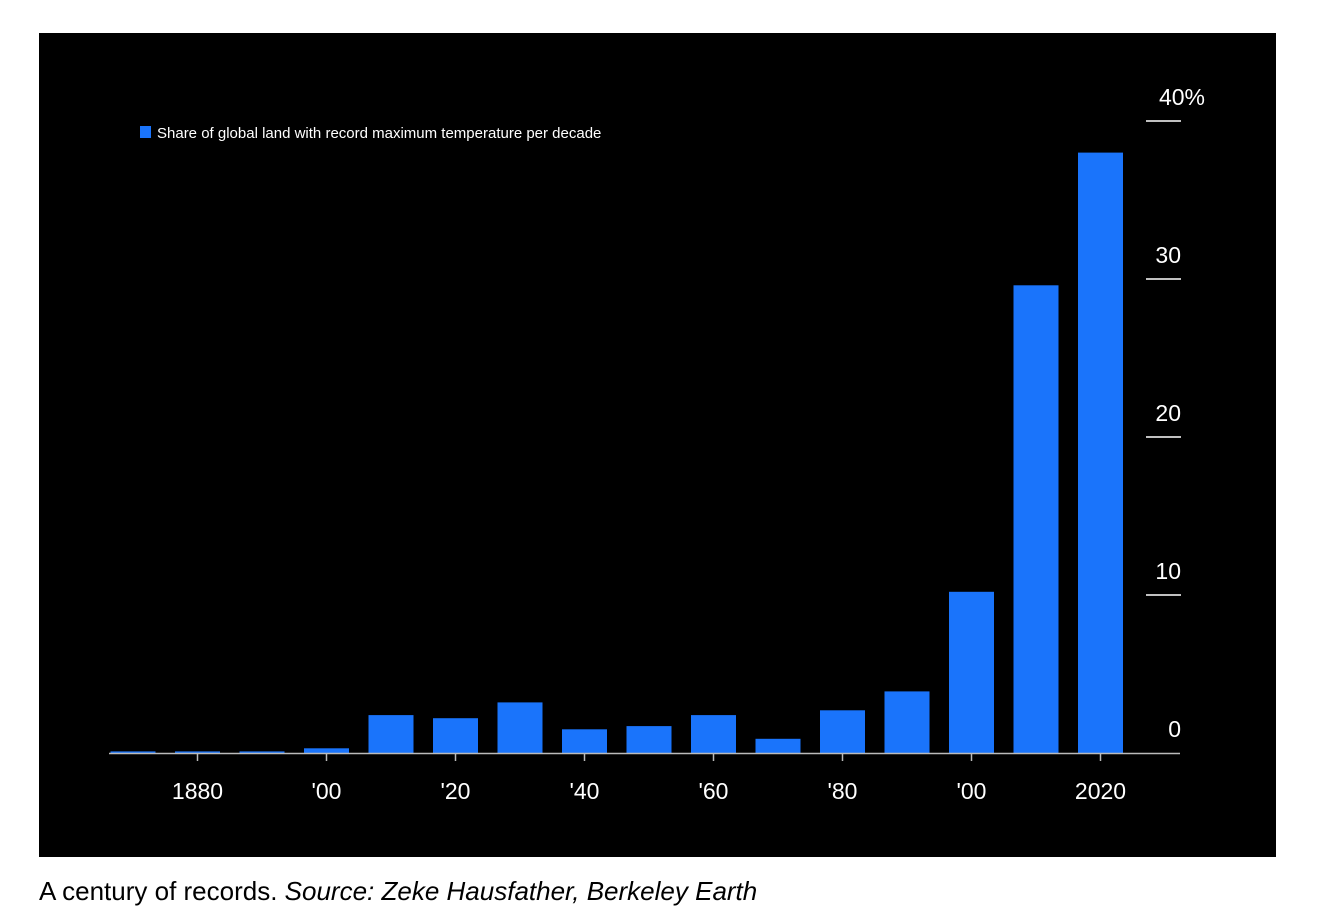  I want to click on y-tick-label: 40%, so click(1182, 97).